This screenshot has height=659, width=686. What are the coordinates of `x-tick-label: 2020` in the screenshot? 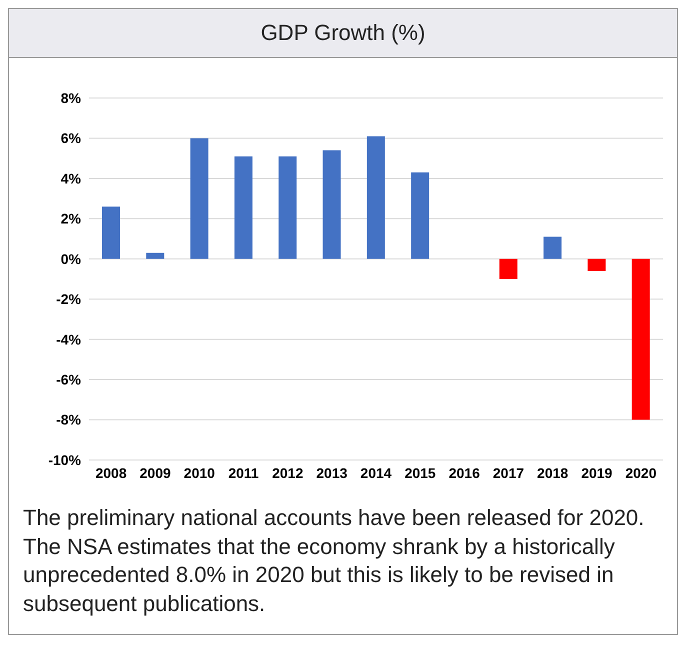 It's located at (641, 472).